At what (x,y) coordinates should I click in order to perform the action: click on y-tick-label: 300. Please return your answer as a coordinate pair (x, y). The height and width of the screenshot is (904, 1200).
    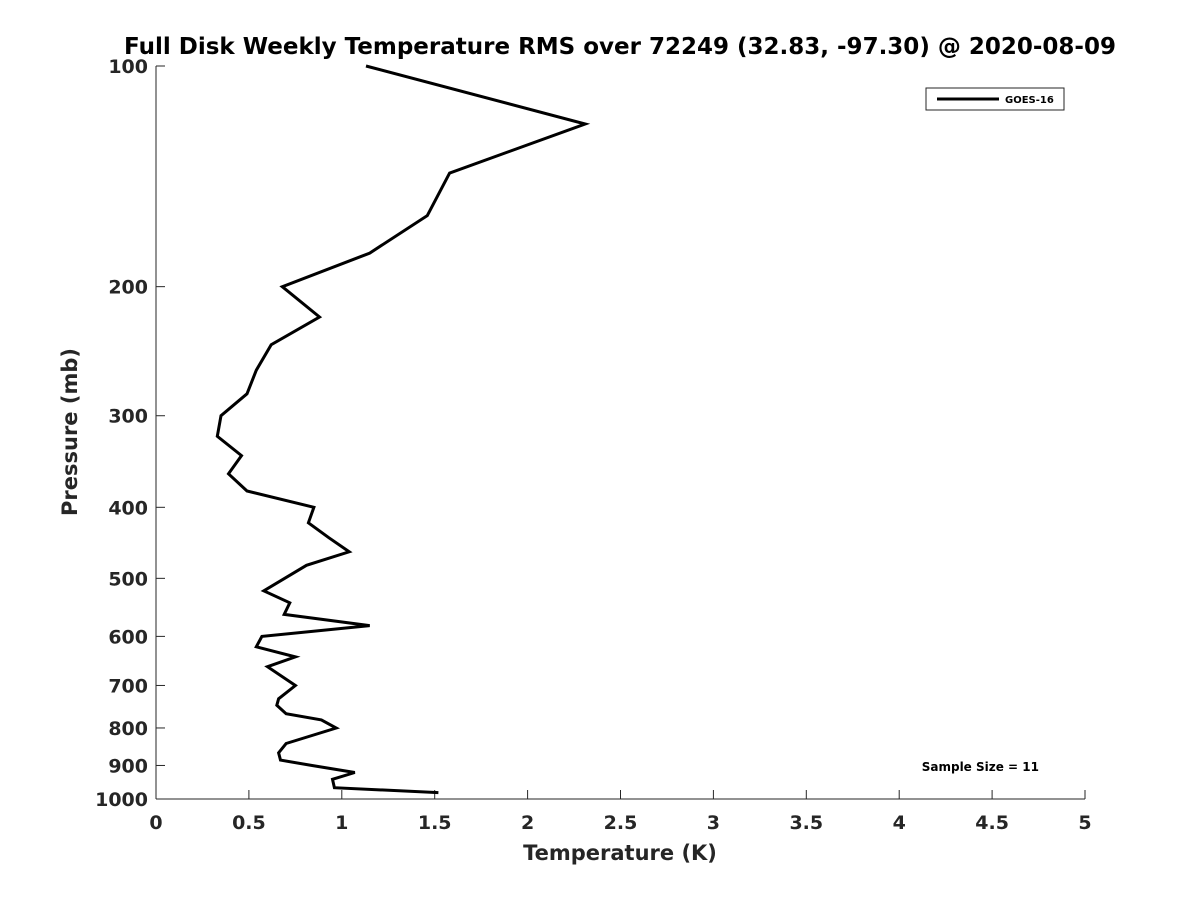
    Looking at the image, I should click on (128, 417).